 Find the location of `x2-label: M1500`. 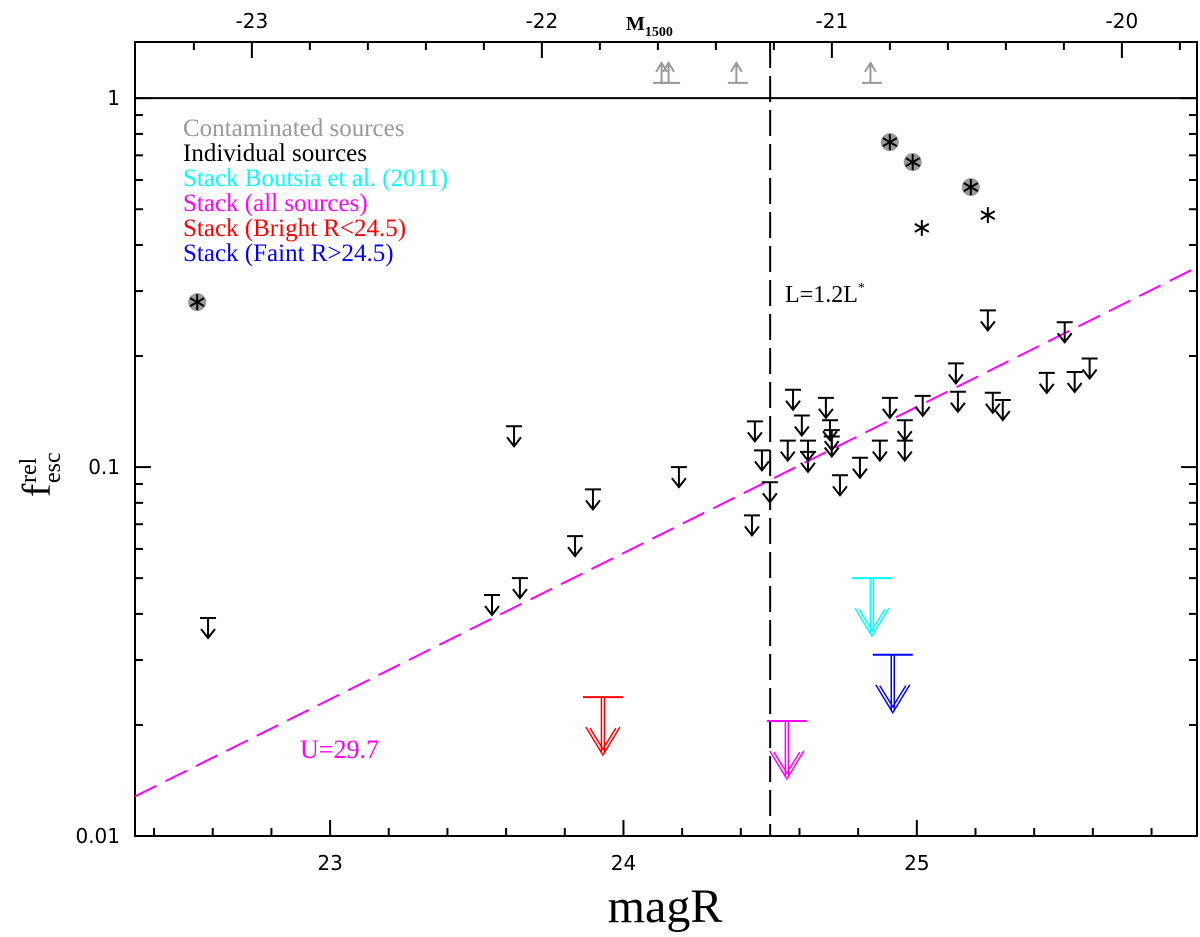

x2-label: M1500 is located at coordinates (649, 26).